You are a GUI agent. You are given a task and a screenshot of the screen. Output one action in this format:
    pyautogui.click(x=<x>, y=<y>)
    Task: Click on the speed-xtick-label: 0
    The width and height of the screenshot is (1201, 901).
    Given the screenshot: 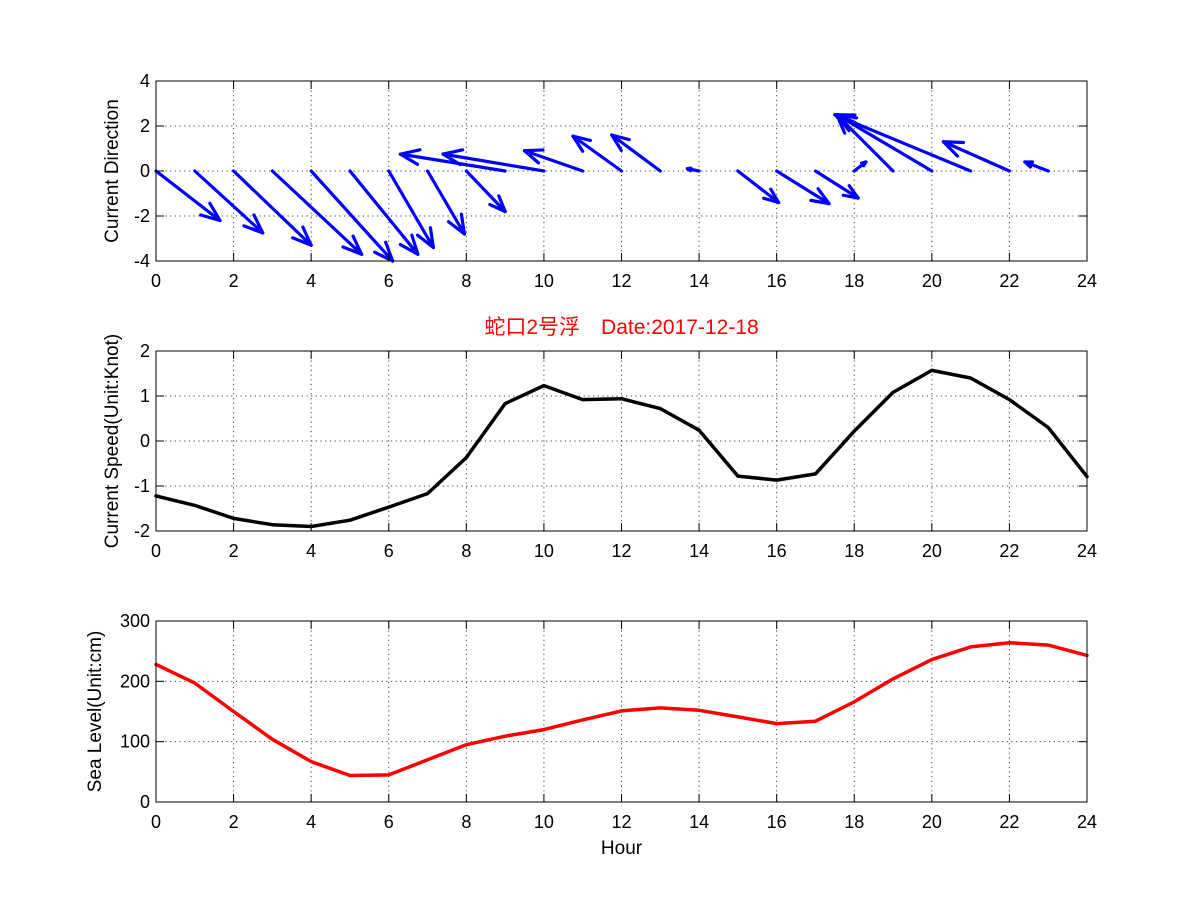 What is the action you would take?
    pyautogui.click(x=156, y=551)
    